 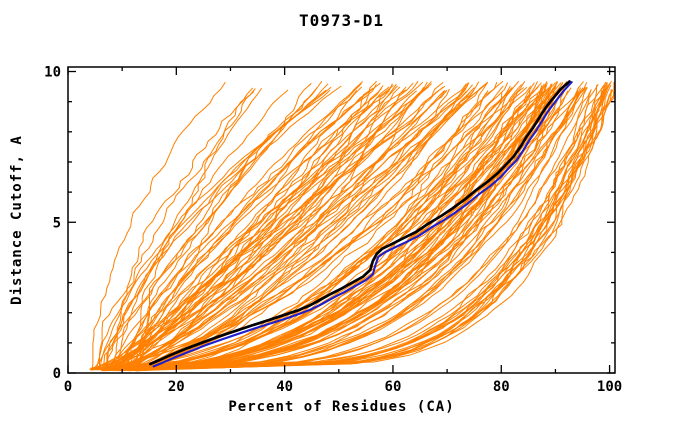 I want to click on x-tick-label: 40, so click(x=284, y=387).